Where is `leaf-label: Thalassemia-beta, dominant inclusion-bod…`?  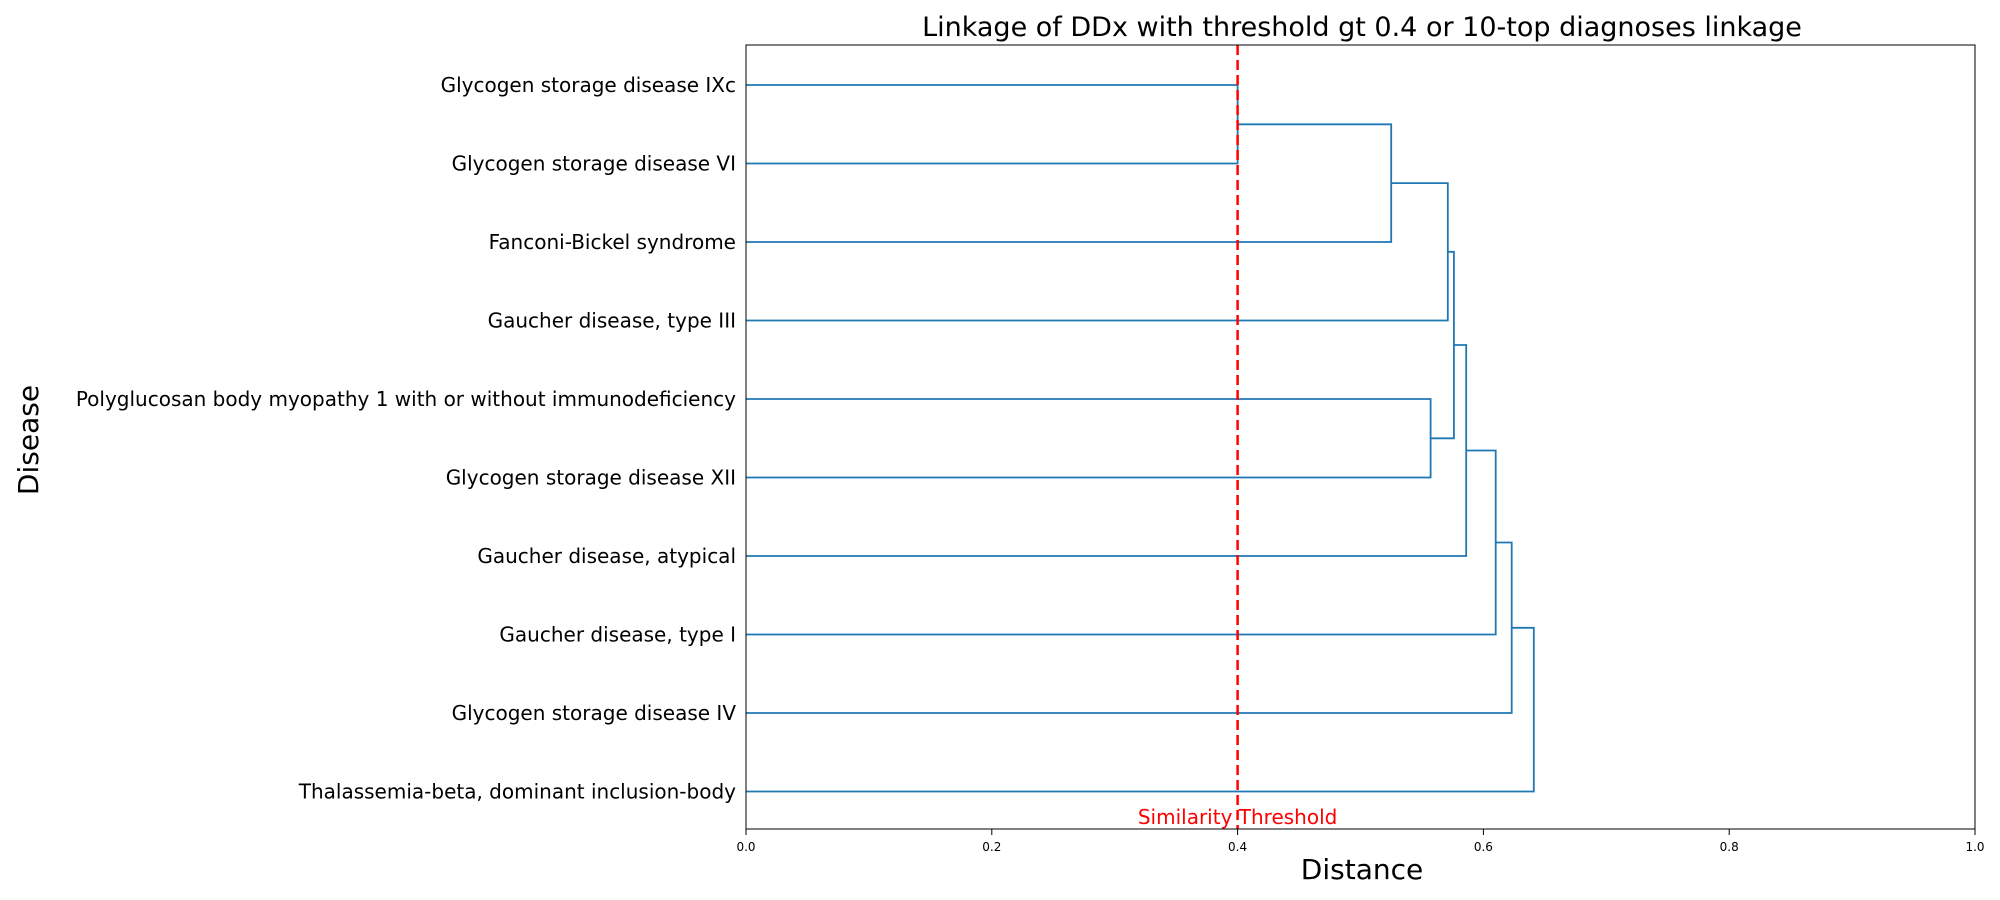
leaf-label: Thalassemia-beta, dominant inclusion-bod… is located at coordinates (517, 792).